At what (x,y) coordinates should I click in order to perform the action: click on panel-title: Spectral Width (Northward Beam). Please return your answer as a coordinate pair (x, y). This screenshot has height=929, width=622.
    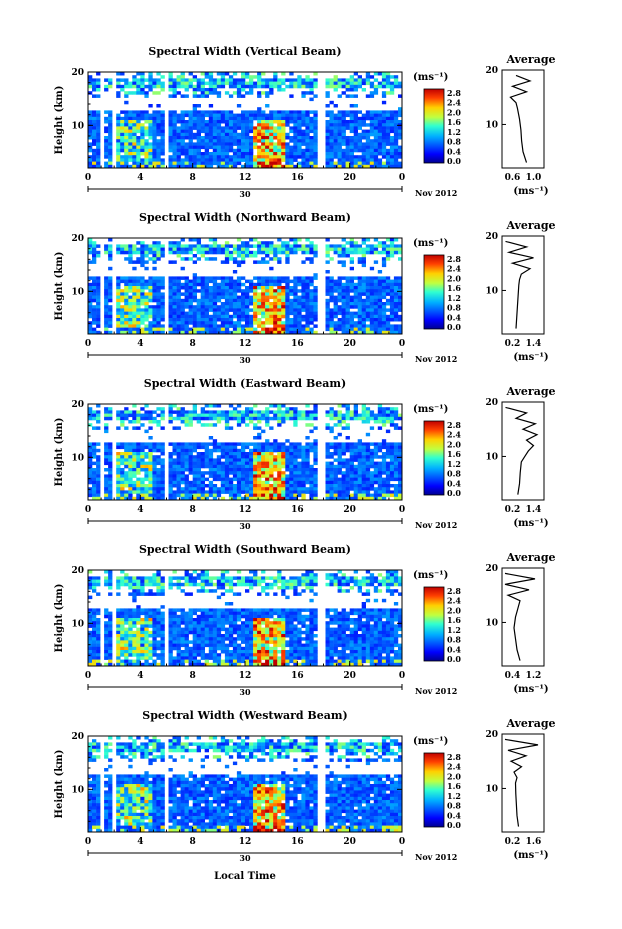
    Looking at the image, I should click on (245, 217).